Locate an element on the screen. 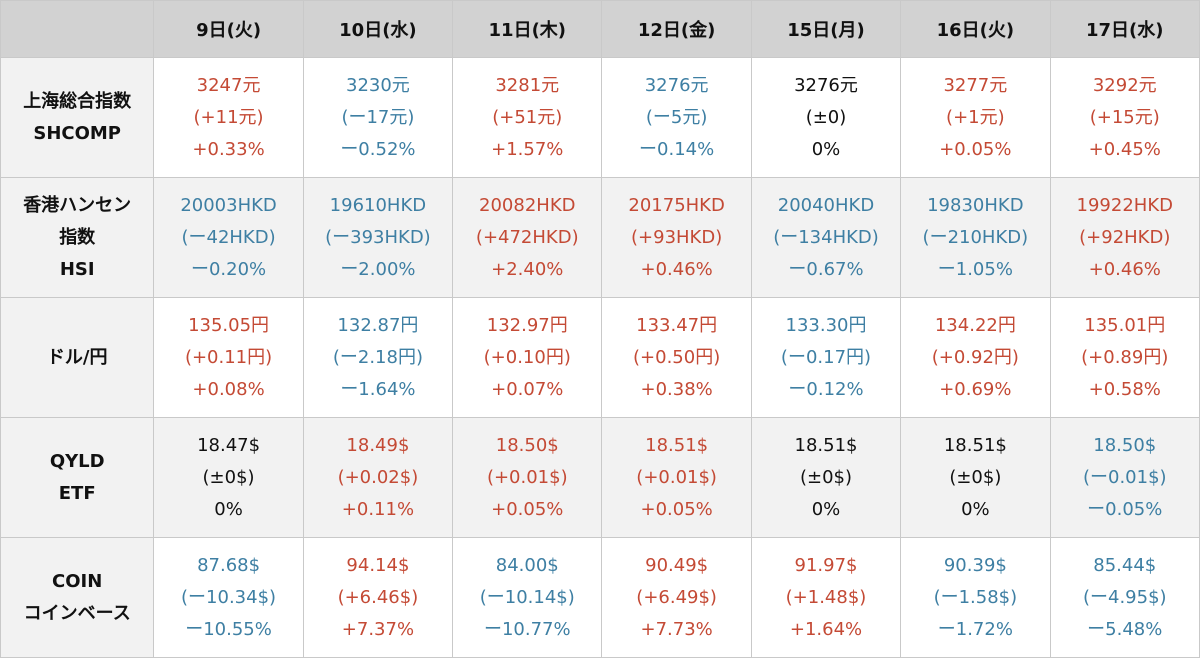 The image size is (1200, 658). value-cell: 3276元 (±0) 0% is located at coordinates (826, 117).